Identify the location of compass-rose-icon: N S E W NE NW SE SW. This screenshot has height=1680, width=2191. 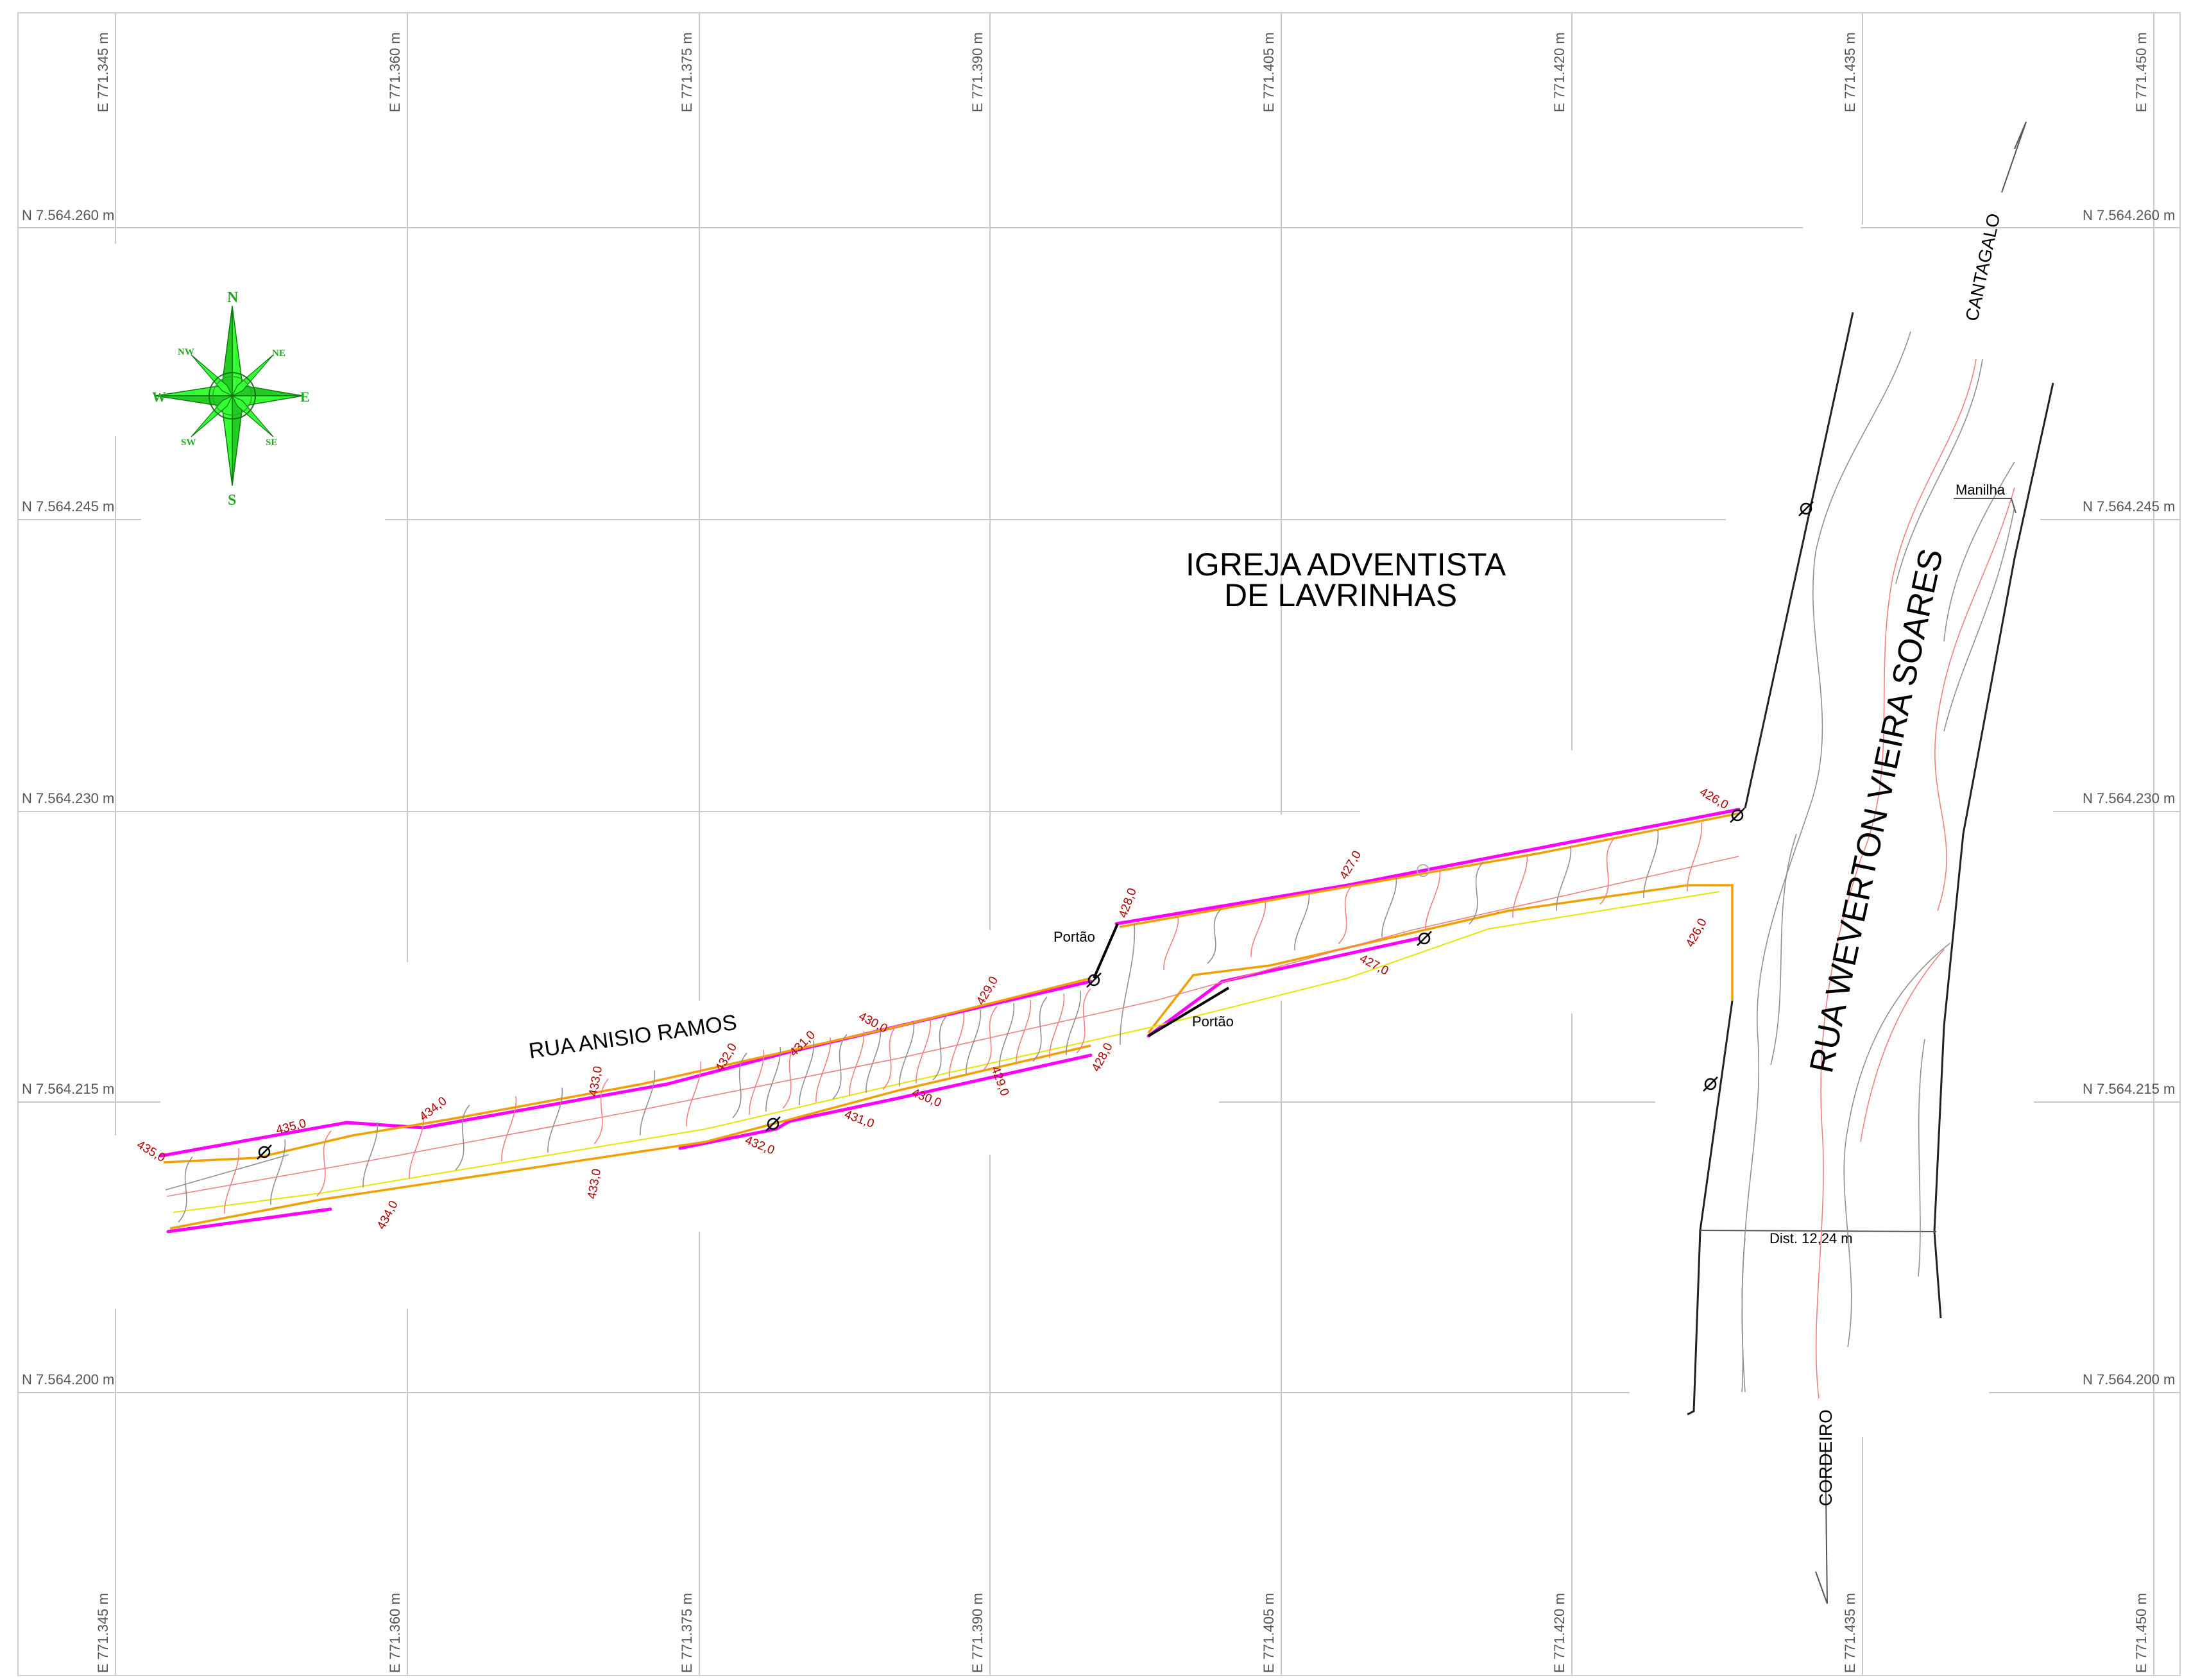
(231, 399).